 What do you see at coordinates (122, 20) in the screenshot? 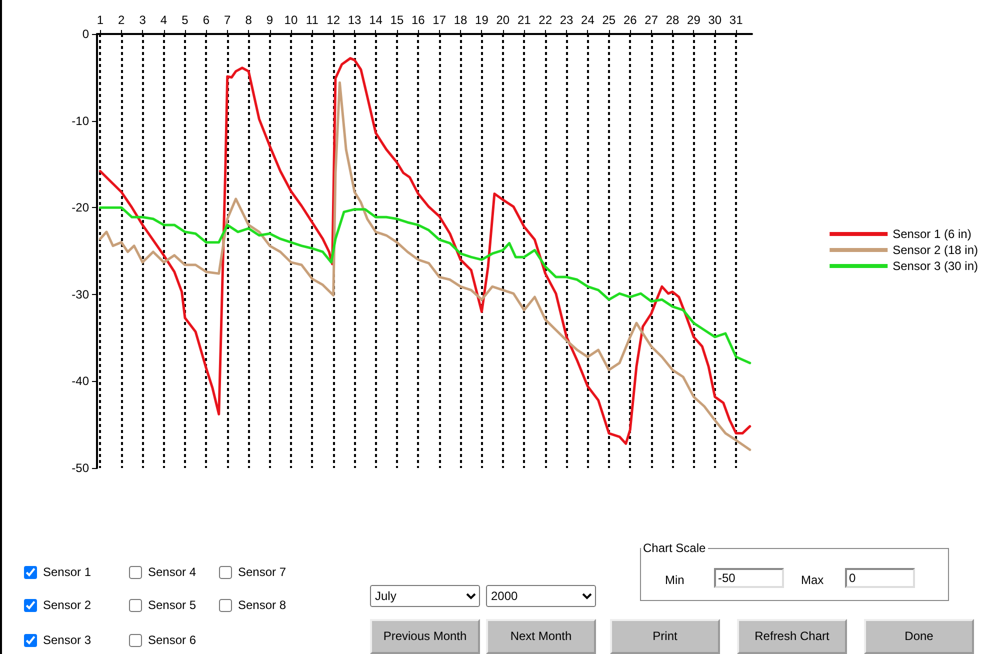
I see `x-tick-label: 2` at bounding box center [122, 20].